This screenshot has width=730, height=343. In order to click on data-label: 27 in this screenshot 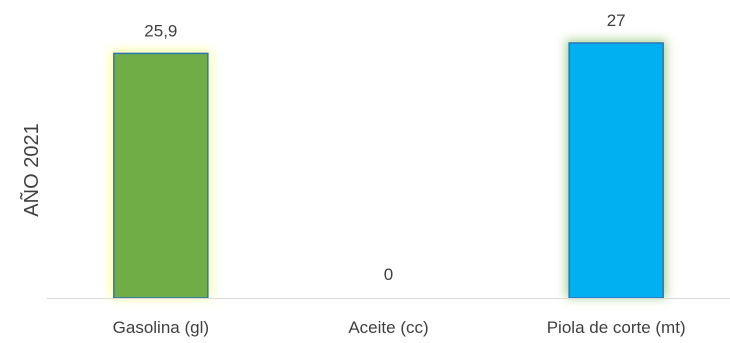, I will do `click(616, 20)`.